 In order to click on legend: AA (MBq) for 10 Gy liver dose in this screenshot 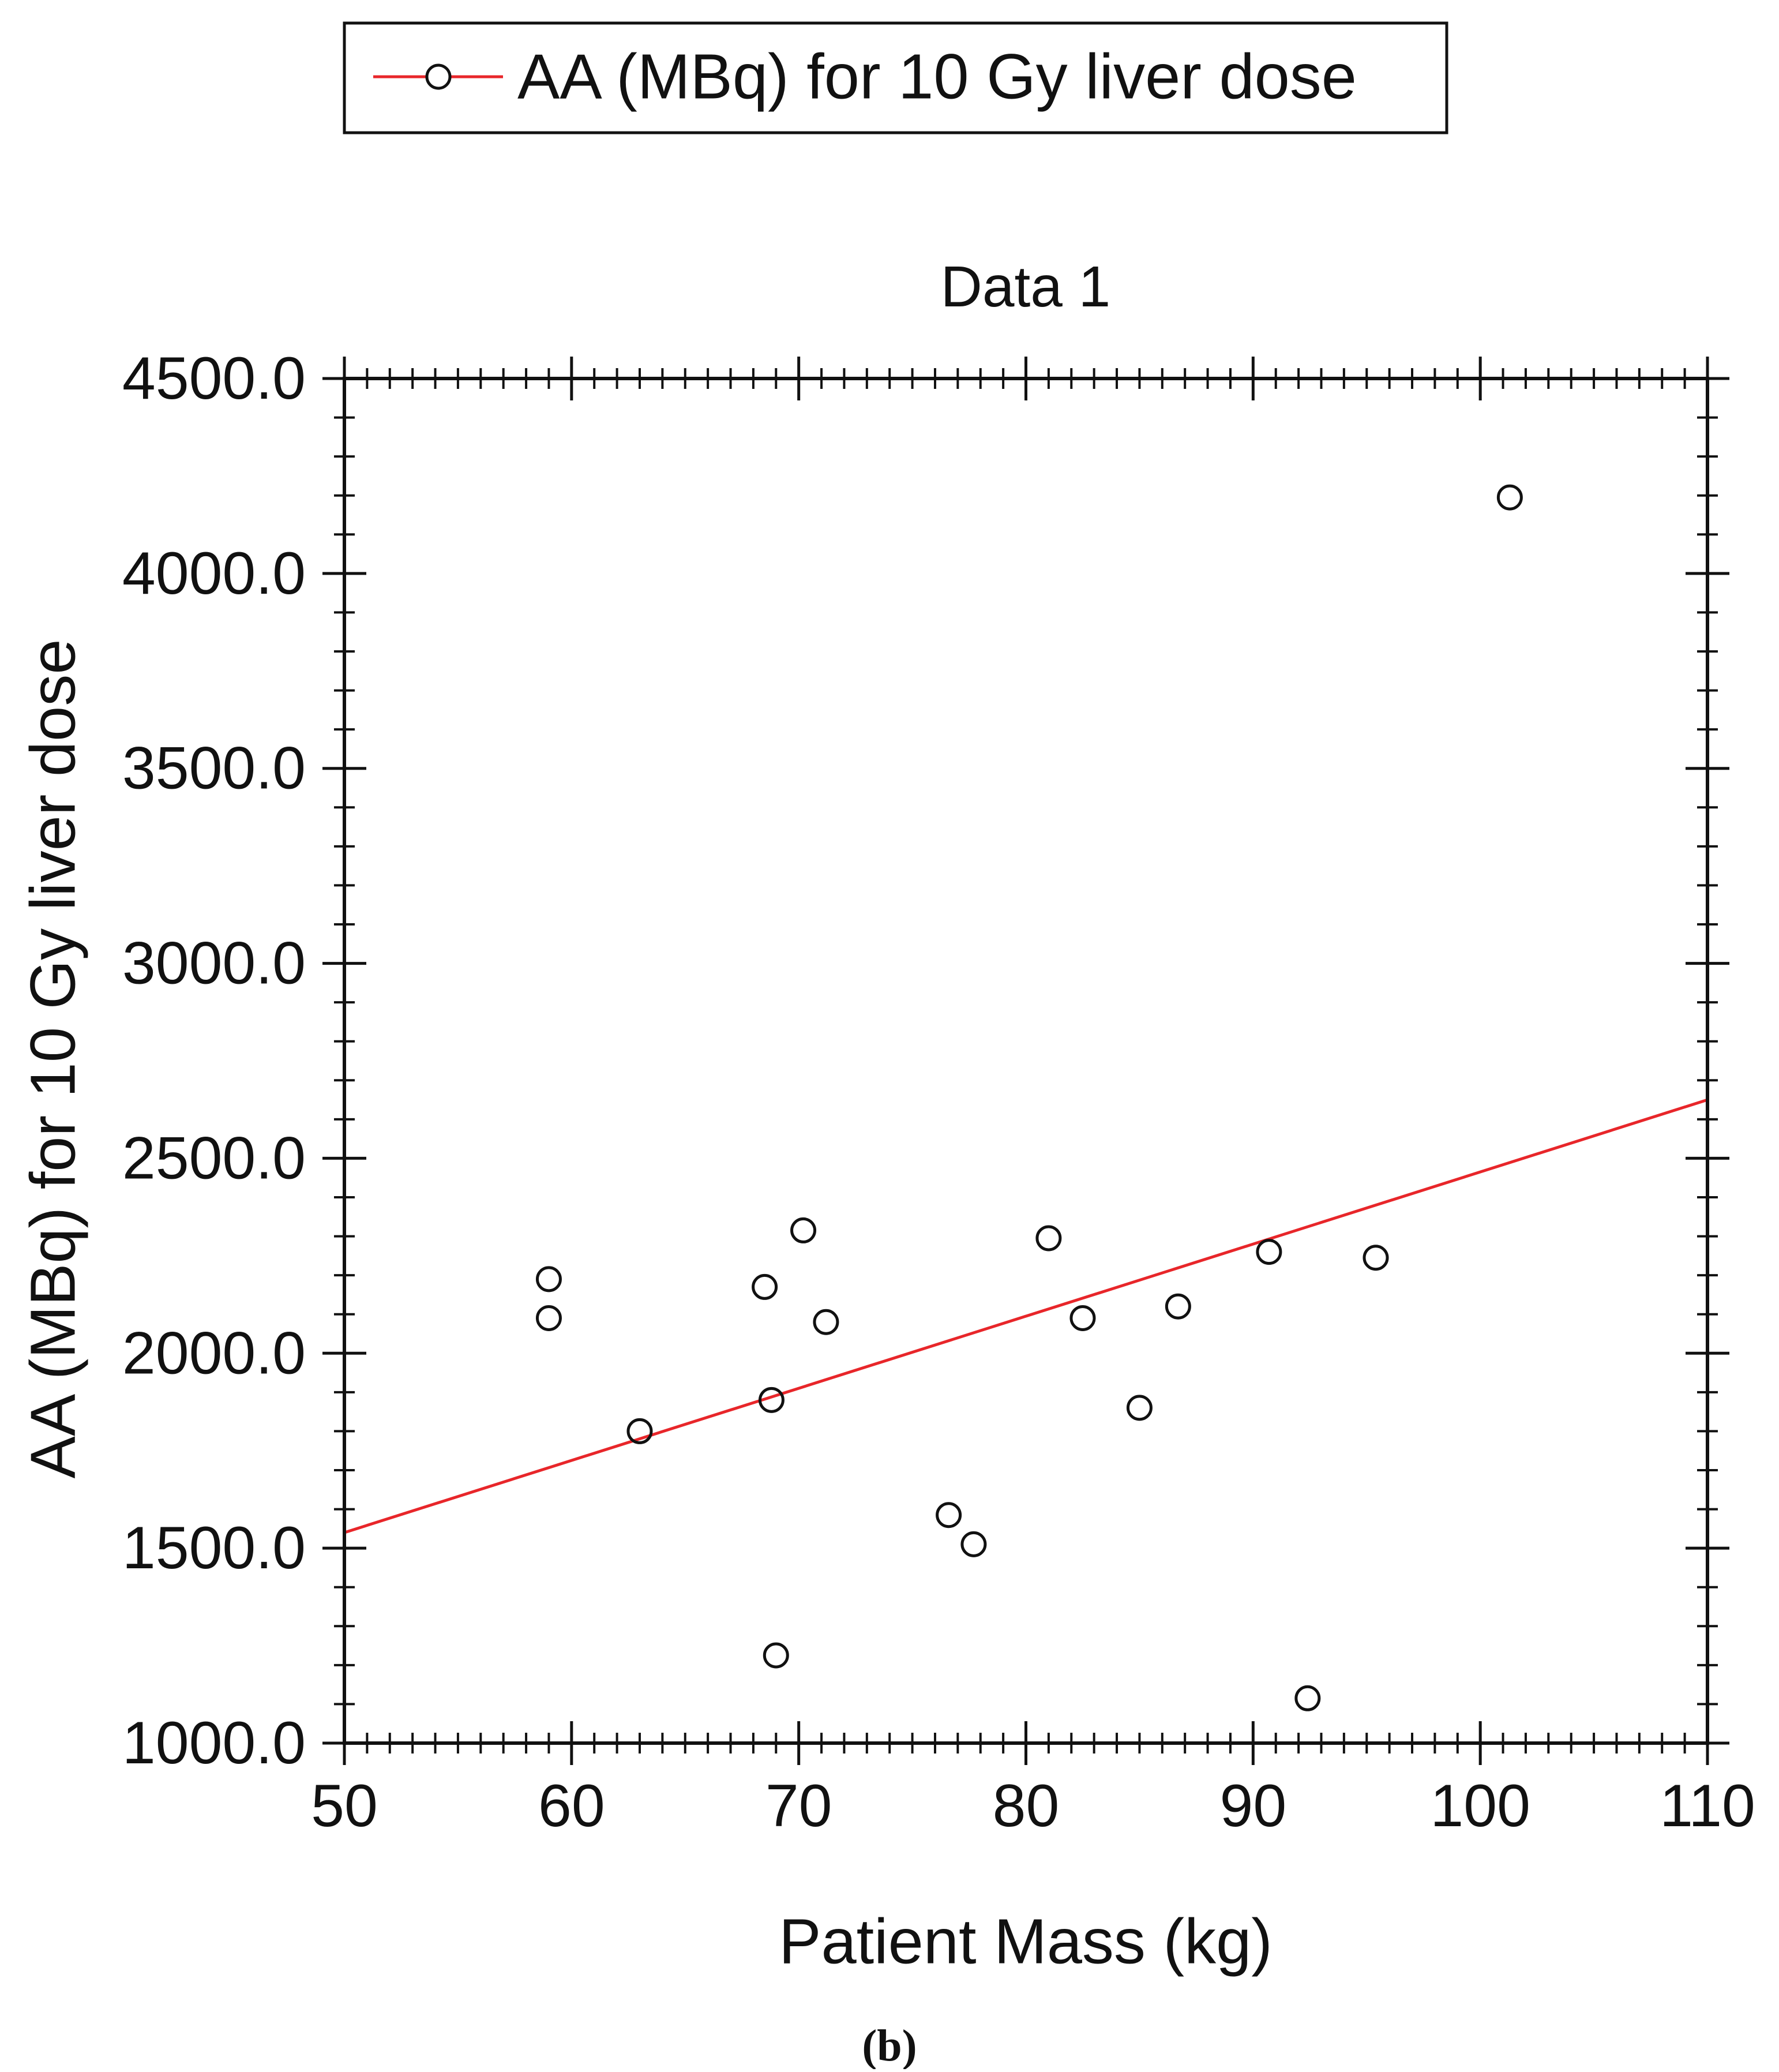, I will do `click(895, 77)`.